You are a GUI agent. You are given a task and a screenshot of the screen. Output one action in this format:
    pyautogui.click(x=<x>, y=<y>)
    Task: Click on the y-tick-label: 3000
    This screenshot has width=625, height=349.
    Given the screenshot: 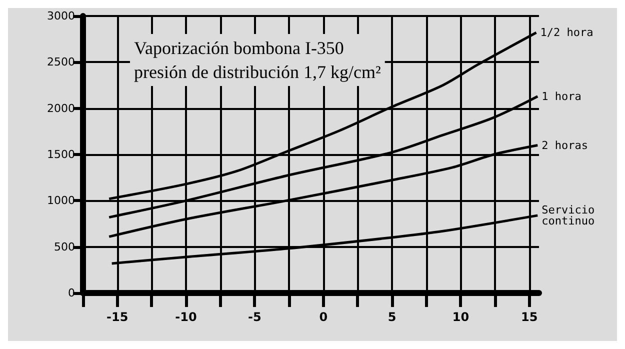 What is the action you would take?
    pyautogui.click(x=61, y=16)
    